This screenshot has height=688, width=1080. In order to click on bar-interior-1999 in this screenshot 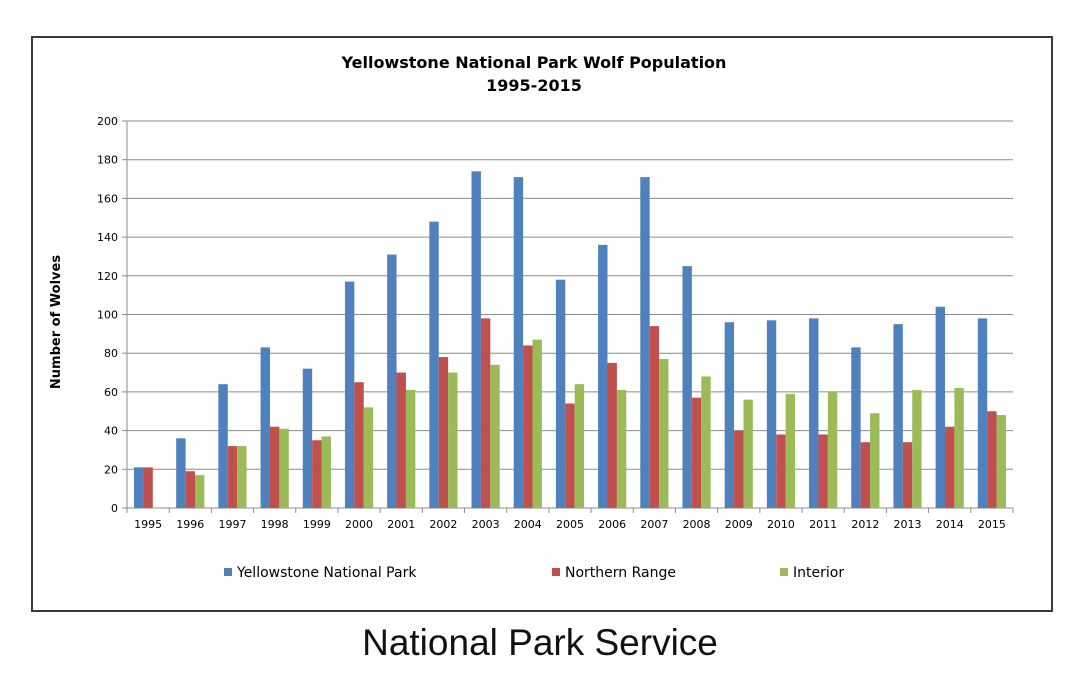, I will do `click(326, 472)`.